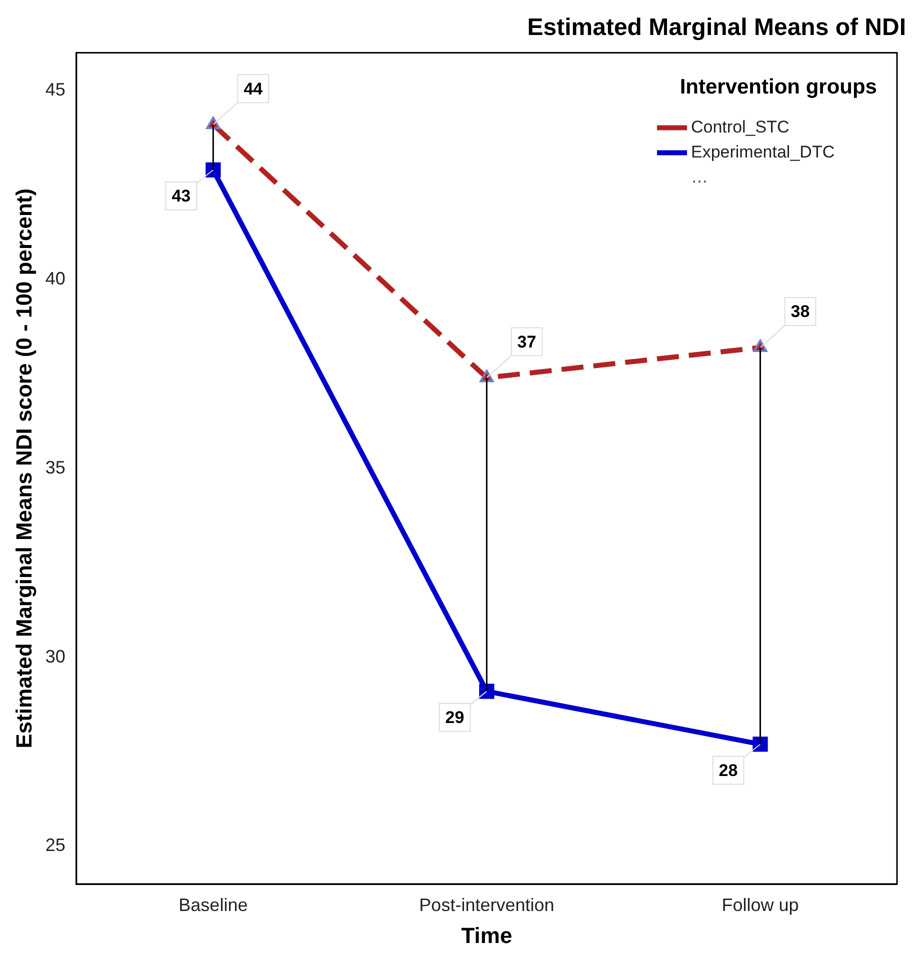 Image resolution: width=916 pixels, height=962 pixels. What do you see at coordinates (800, 312) in the screenshot?
I see `data-label: 38` at bounding box center [800, 312].